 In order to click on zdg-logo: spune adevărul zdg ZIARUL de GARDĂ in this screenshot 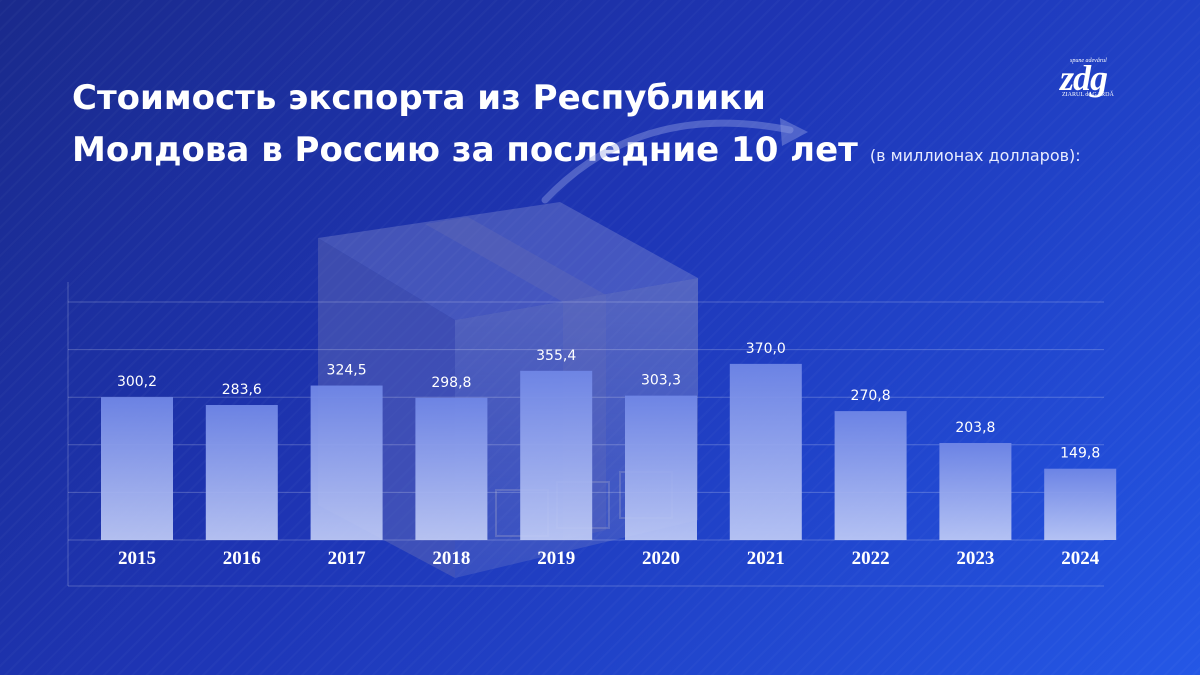, I will do `click(1101, 81)`.